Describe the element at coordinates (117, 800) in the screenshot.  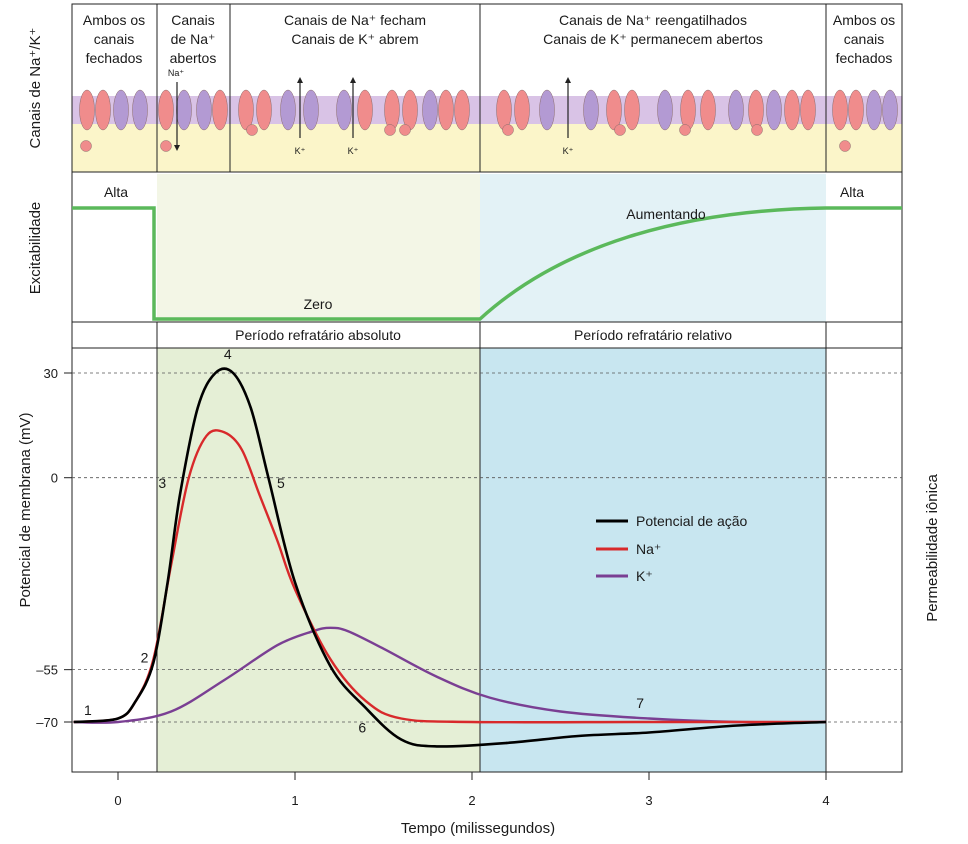
I see `x-tick-label: 0` at that location.